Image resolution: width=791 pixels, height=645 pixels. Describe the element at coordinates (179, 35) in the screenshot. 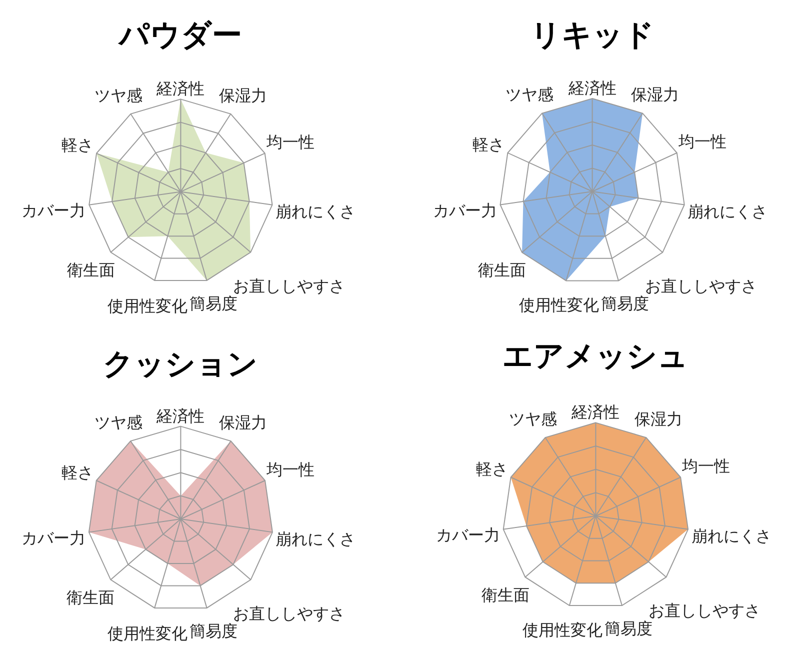

I see `chart-title: パウダー` at that location.